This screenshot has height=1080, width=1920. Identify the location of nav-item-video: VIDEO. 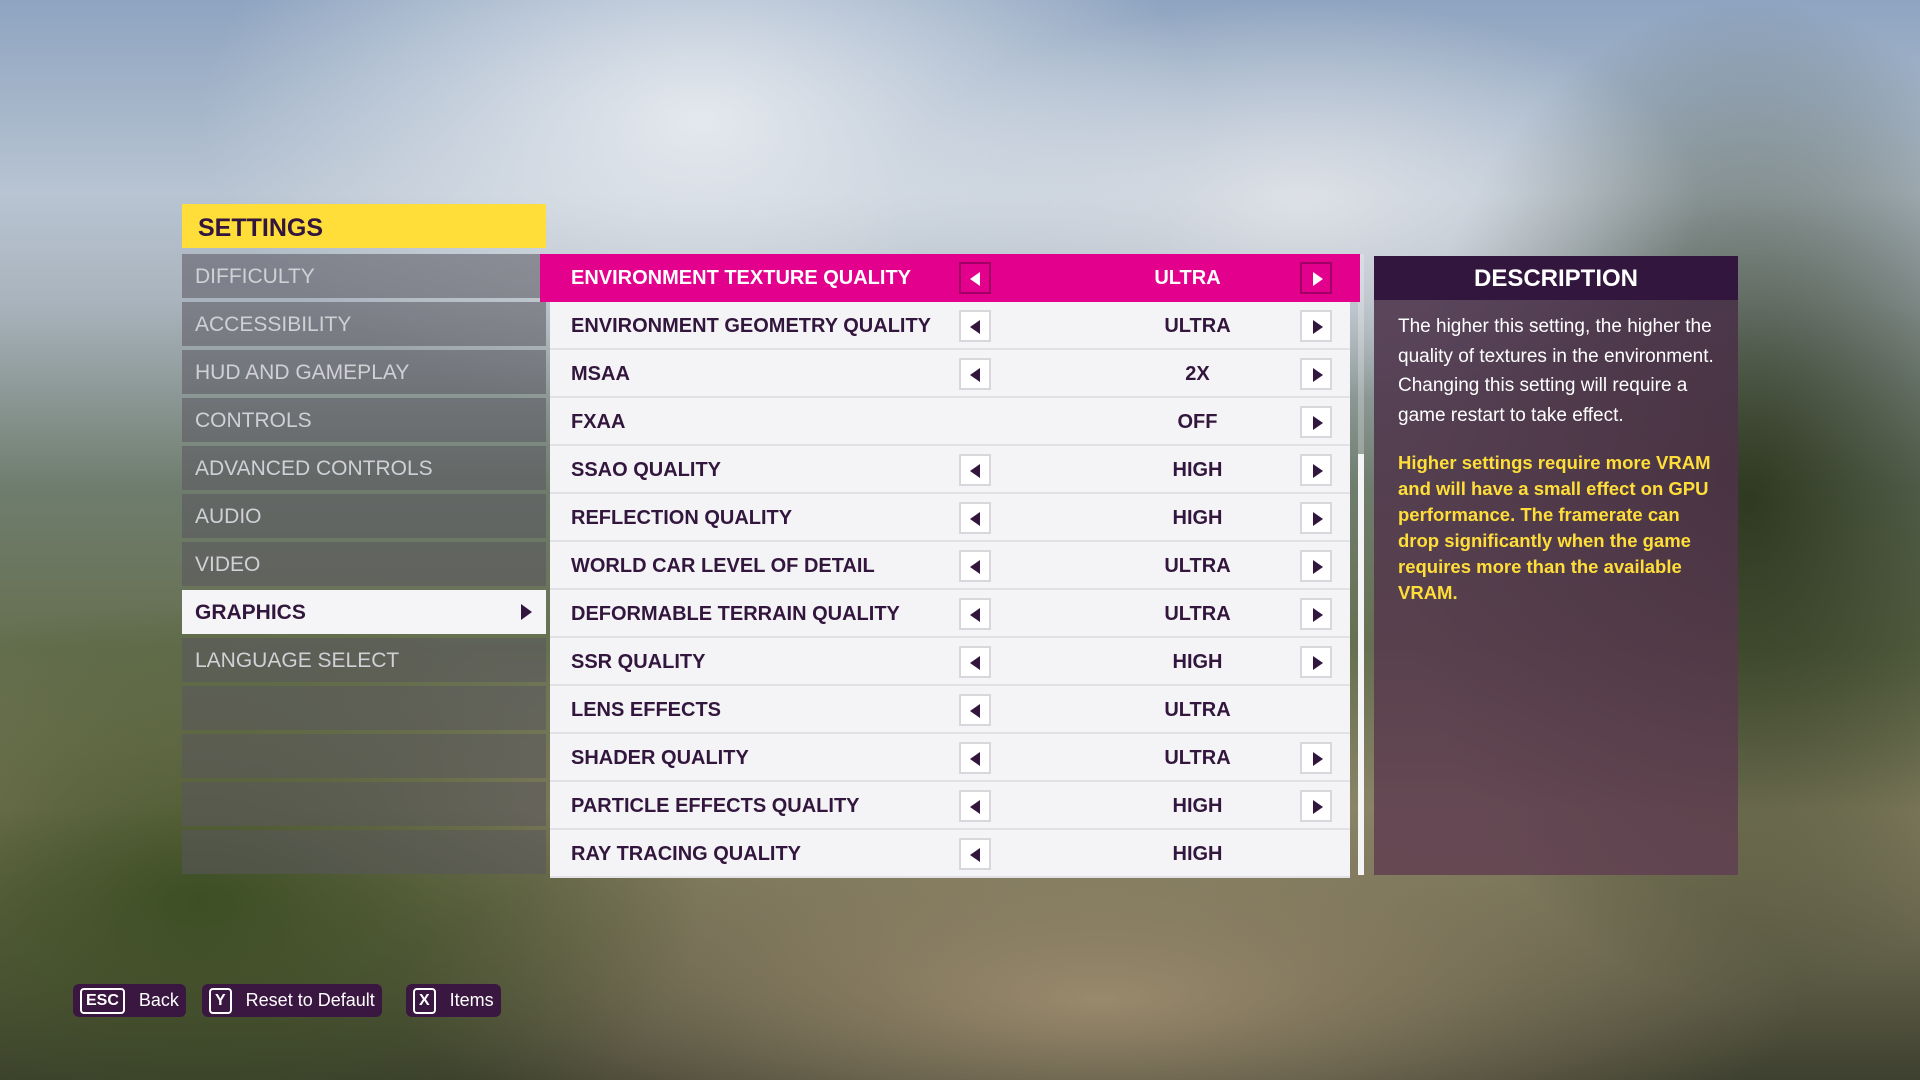
(364, 564).